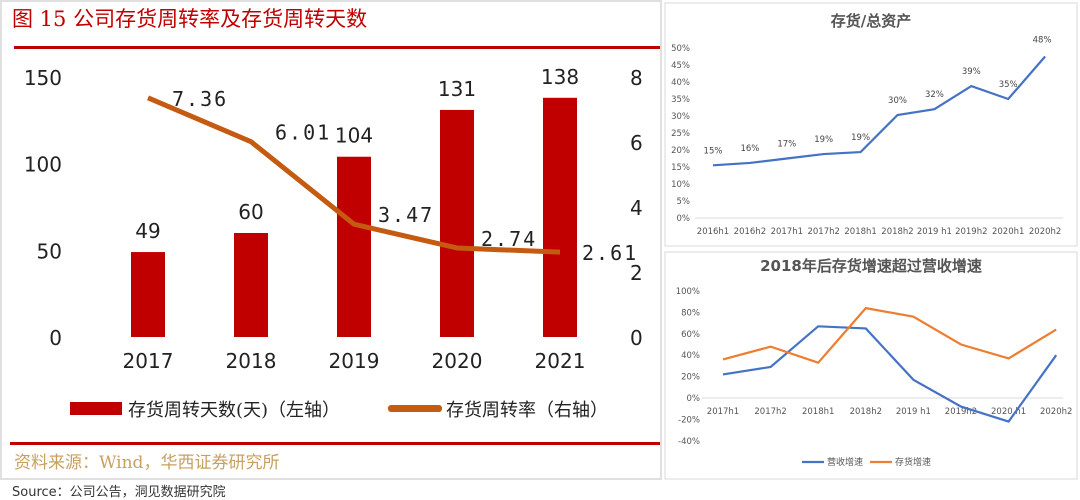  What do you see at coordinates (610, 253) in the screenshot?
I see `line-label: 2.61` at bounding box center [610, 253].